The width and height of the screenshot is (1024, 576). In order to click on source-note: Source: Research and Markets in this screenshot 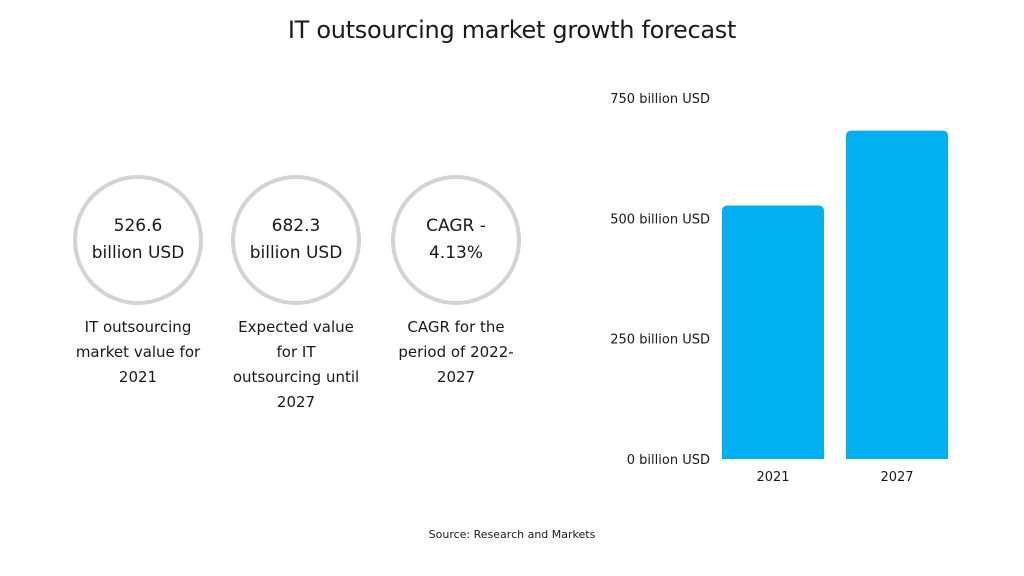, I will do `click(512, 534)`.